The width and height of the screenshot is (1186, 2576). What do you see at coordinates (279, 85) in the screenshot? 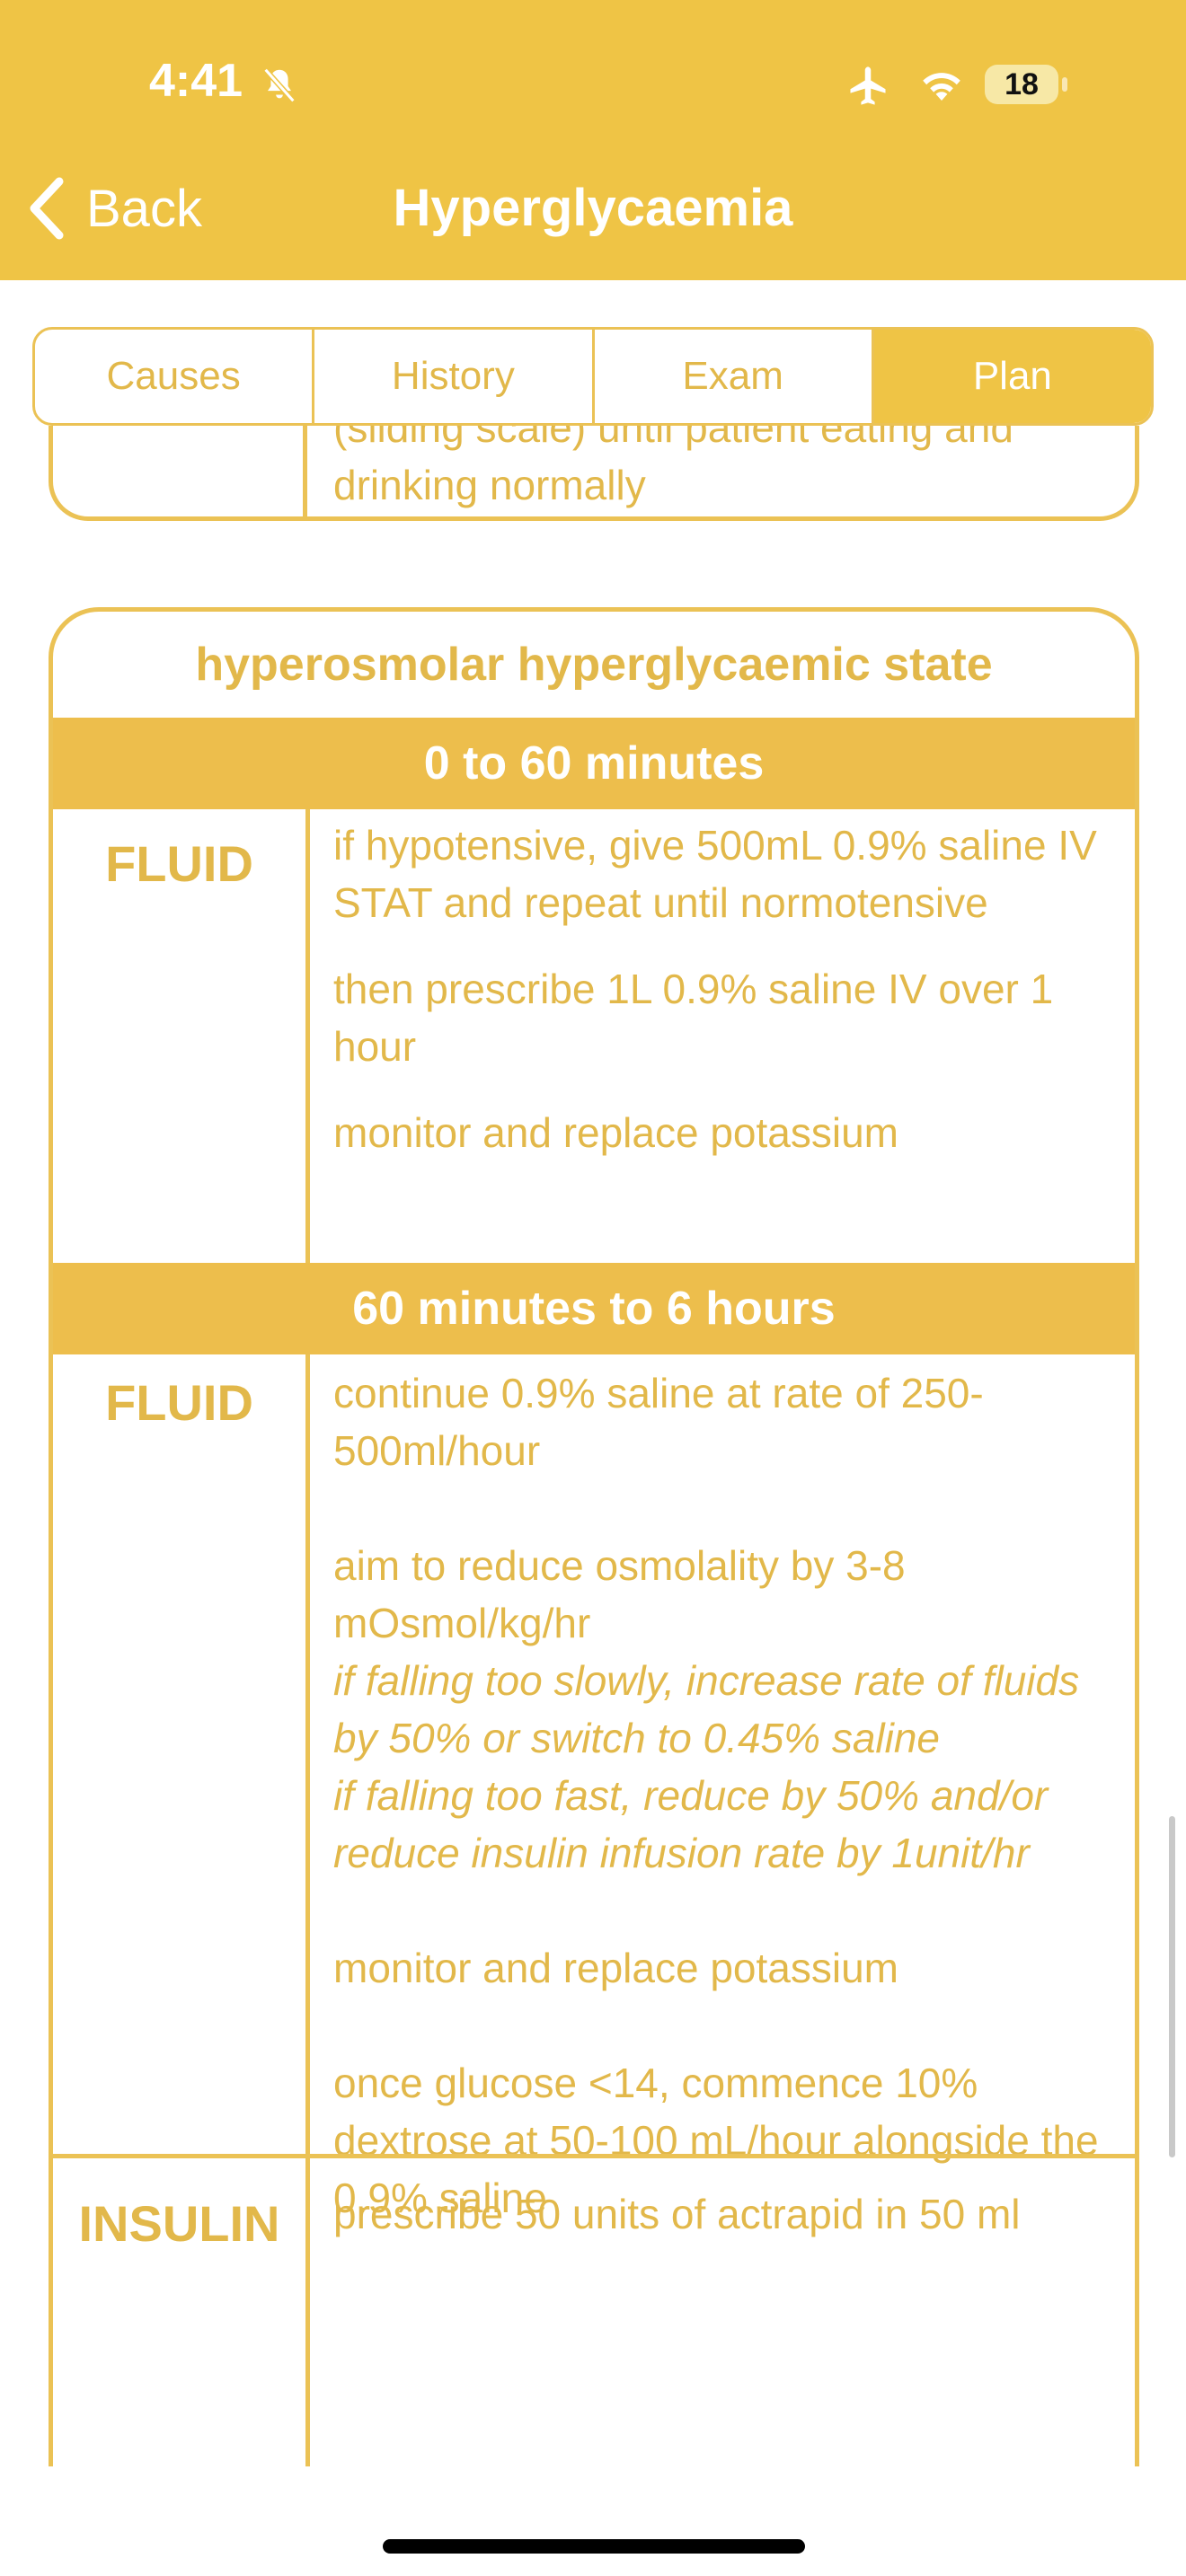
I see `bell-slash-icon` at bounding box center [279, 85].